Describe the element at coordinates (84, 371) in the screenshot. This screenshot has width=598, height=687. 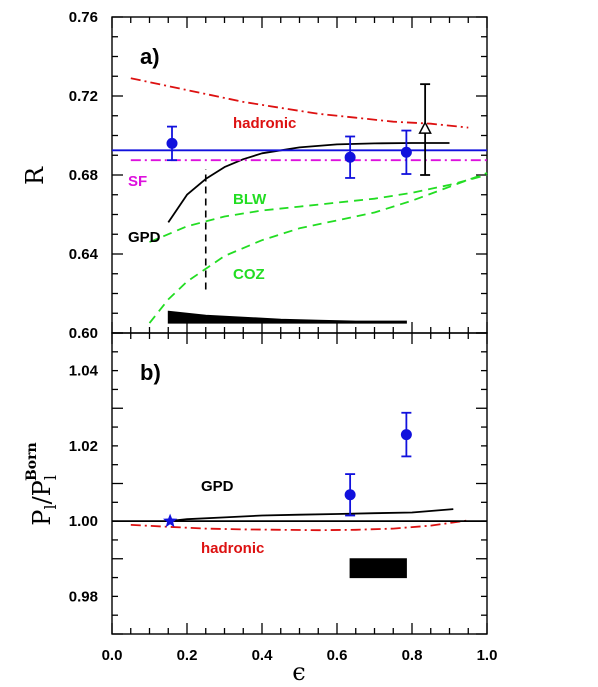
I see `b-y-tick-label: 1.04` at that location.